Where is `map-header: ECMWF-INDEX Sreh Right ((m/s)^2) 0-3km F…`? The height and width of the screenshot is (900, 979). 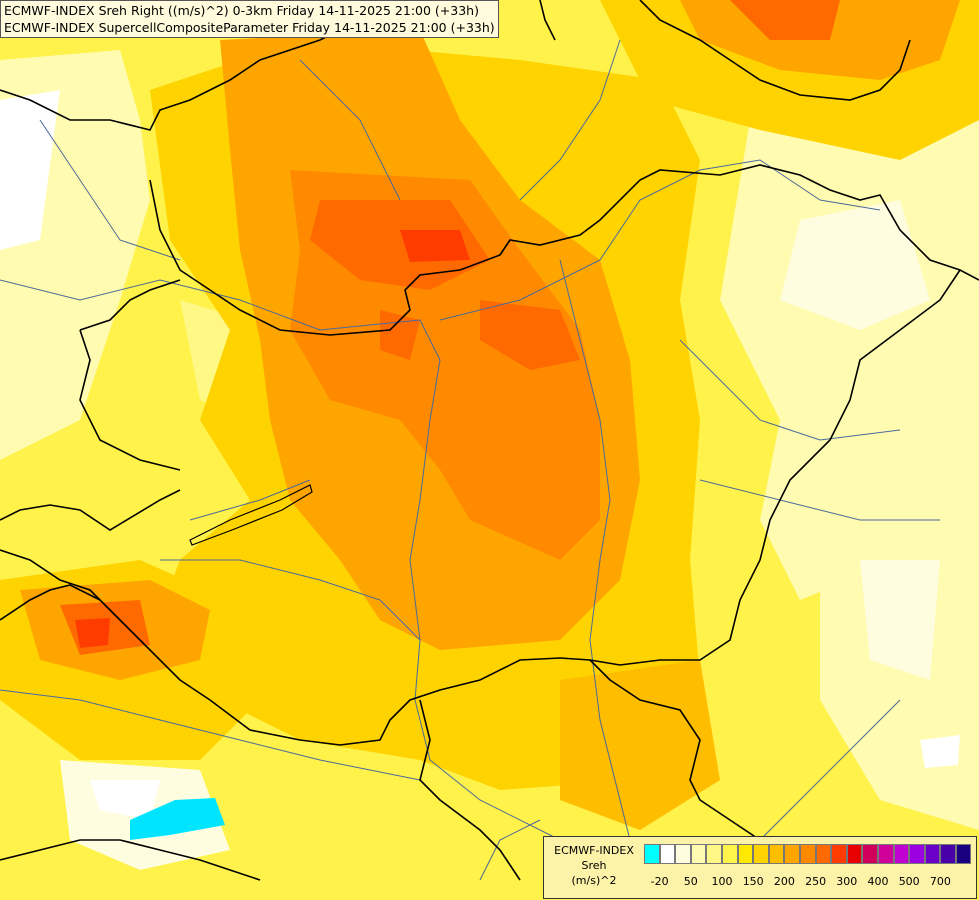
map-header: ECMWF-INDEX Sreh Right ((m/s)^2) 0-3km F… is located at coordinates (249, 19).